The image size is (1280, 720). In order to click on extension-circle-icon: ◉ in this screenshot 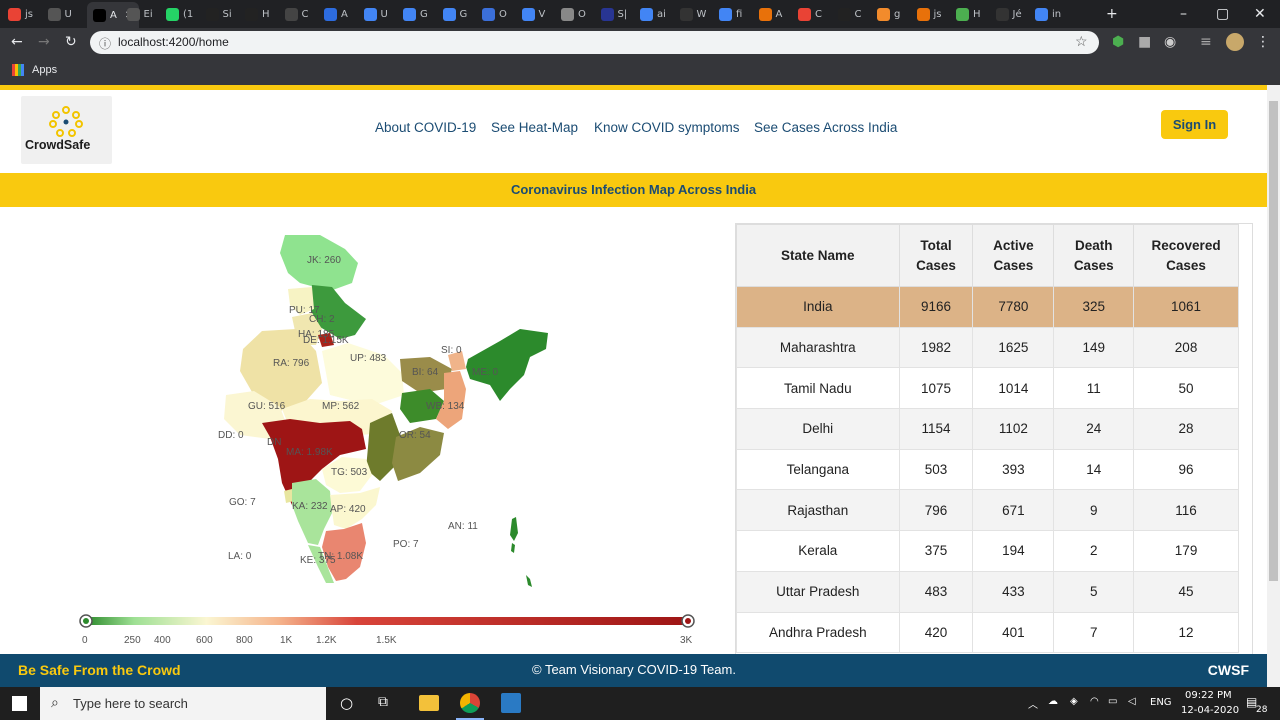, I will do `click(1170, 42)`.